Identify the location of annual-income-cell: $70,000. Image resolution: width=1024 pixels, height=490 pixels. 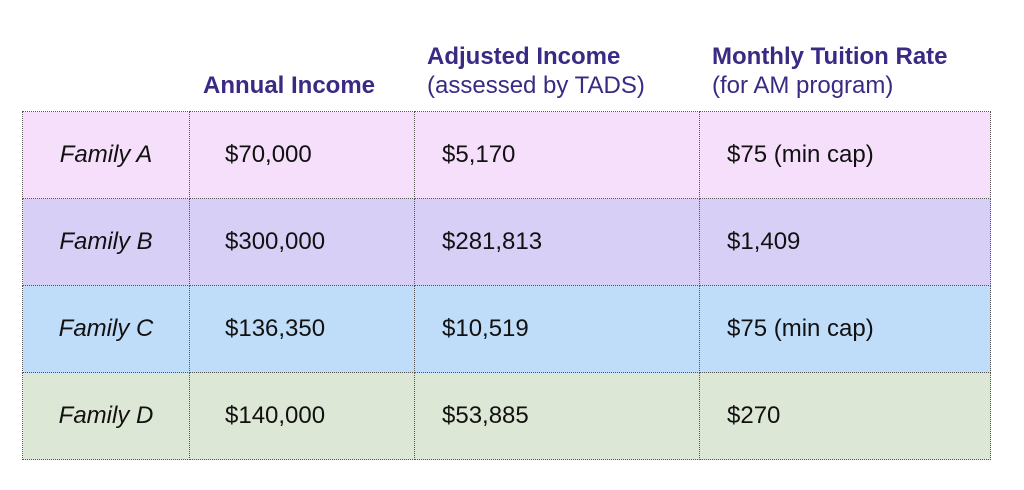
(302, 155).